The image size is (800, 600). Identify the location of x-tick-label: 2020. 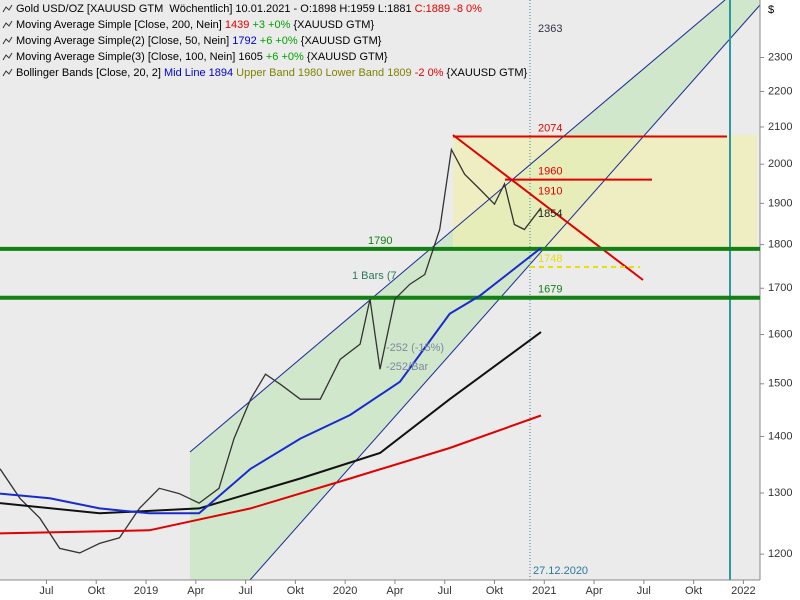
(345, 591).